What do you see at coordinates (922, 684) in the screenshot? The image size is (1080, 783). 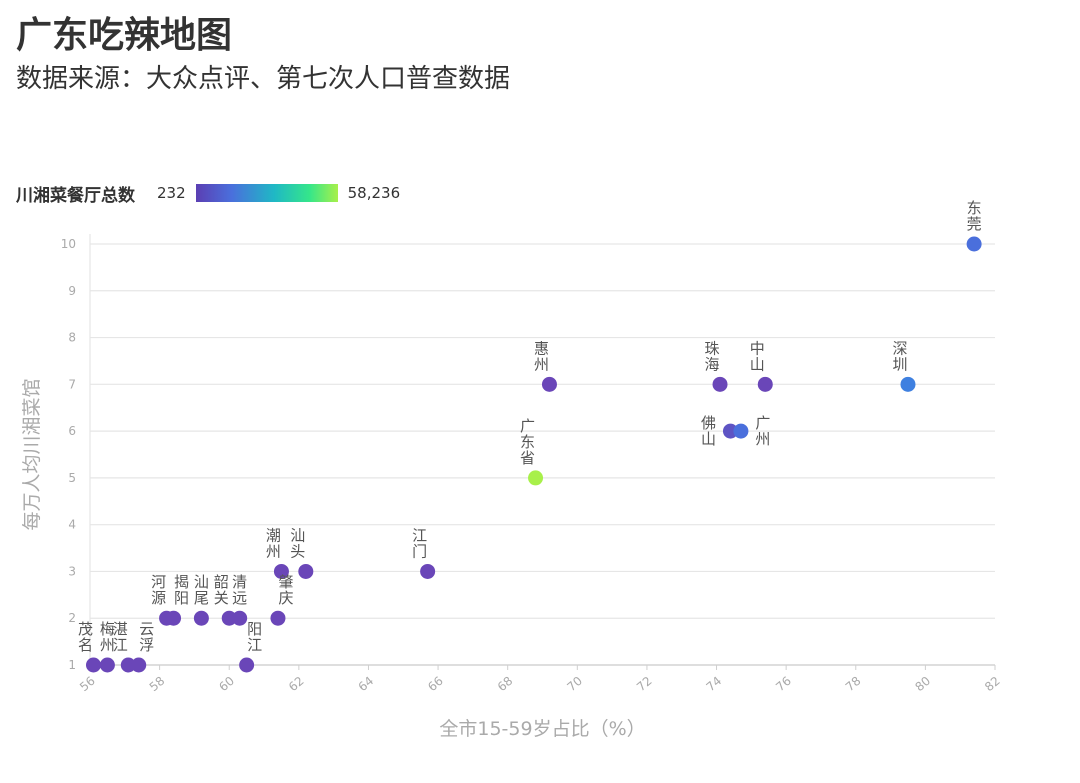 I see `x-tick-label: 80` at bounding box center [922, 684].